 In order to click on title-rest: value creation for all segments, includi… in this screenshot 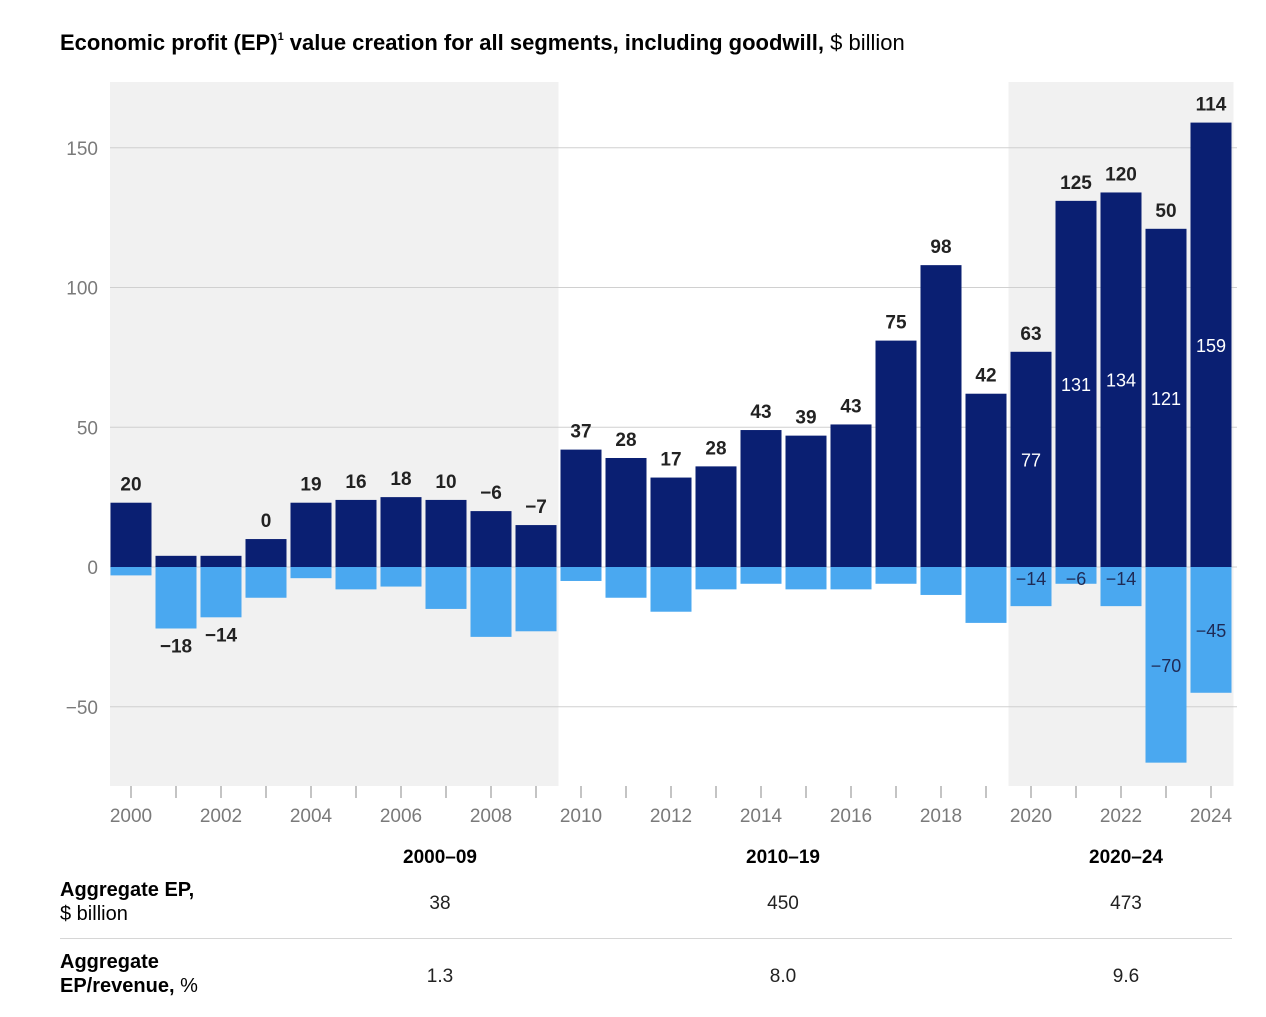, I will do `click(553, 42)`.